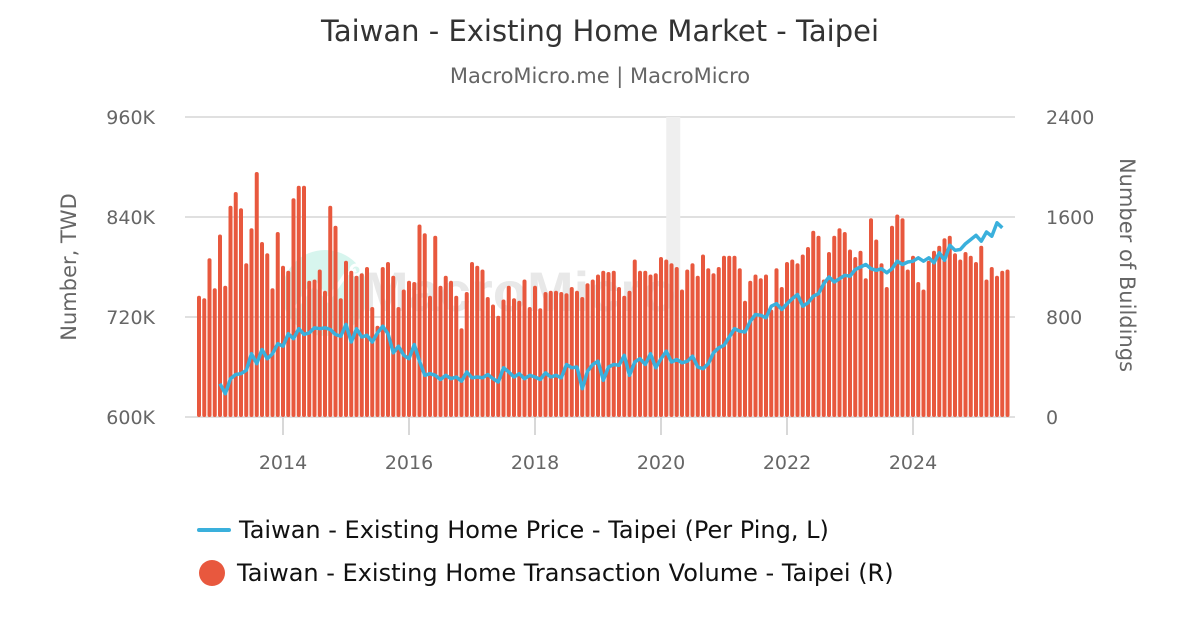 The width and height of the screenshot is (1200, 630). What do you see at coordinates (214, 529) in the screenshot?
I see `line-marker-icon` at bounding box center [214, 529].